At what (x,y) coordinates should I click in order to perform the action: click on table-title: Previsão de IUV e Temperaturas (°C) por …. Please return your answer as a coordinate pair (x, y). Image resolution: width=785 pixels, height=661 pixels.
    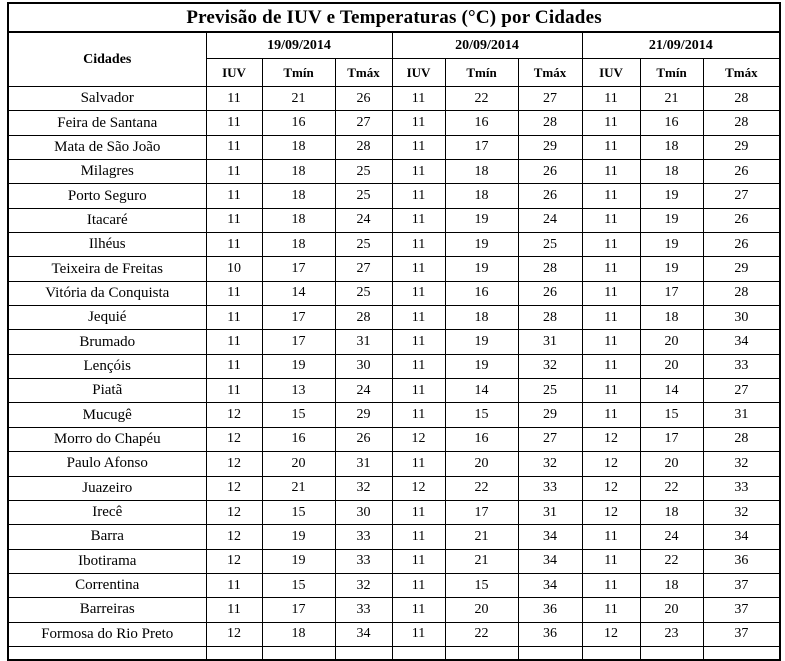
    Looking at the image, I should click on (394, 17).